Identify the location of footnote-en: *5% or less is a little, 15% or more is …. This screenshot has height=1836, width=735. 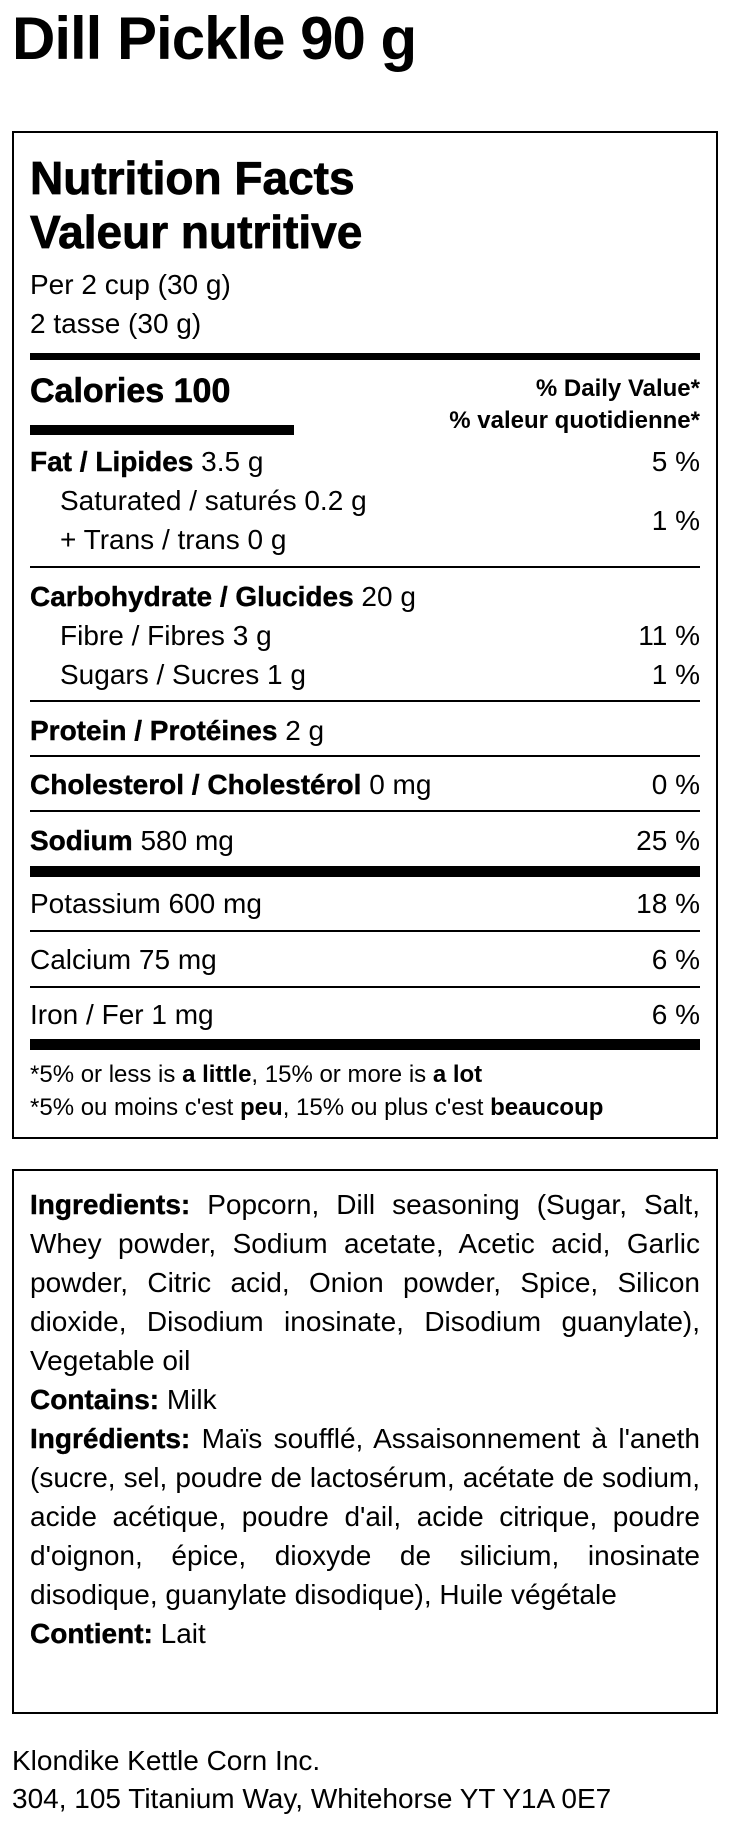
(256, 1074).